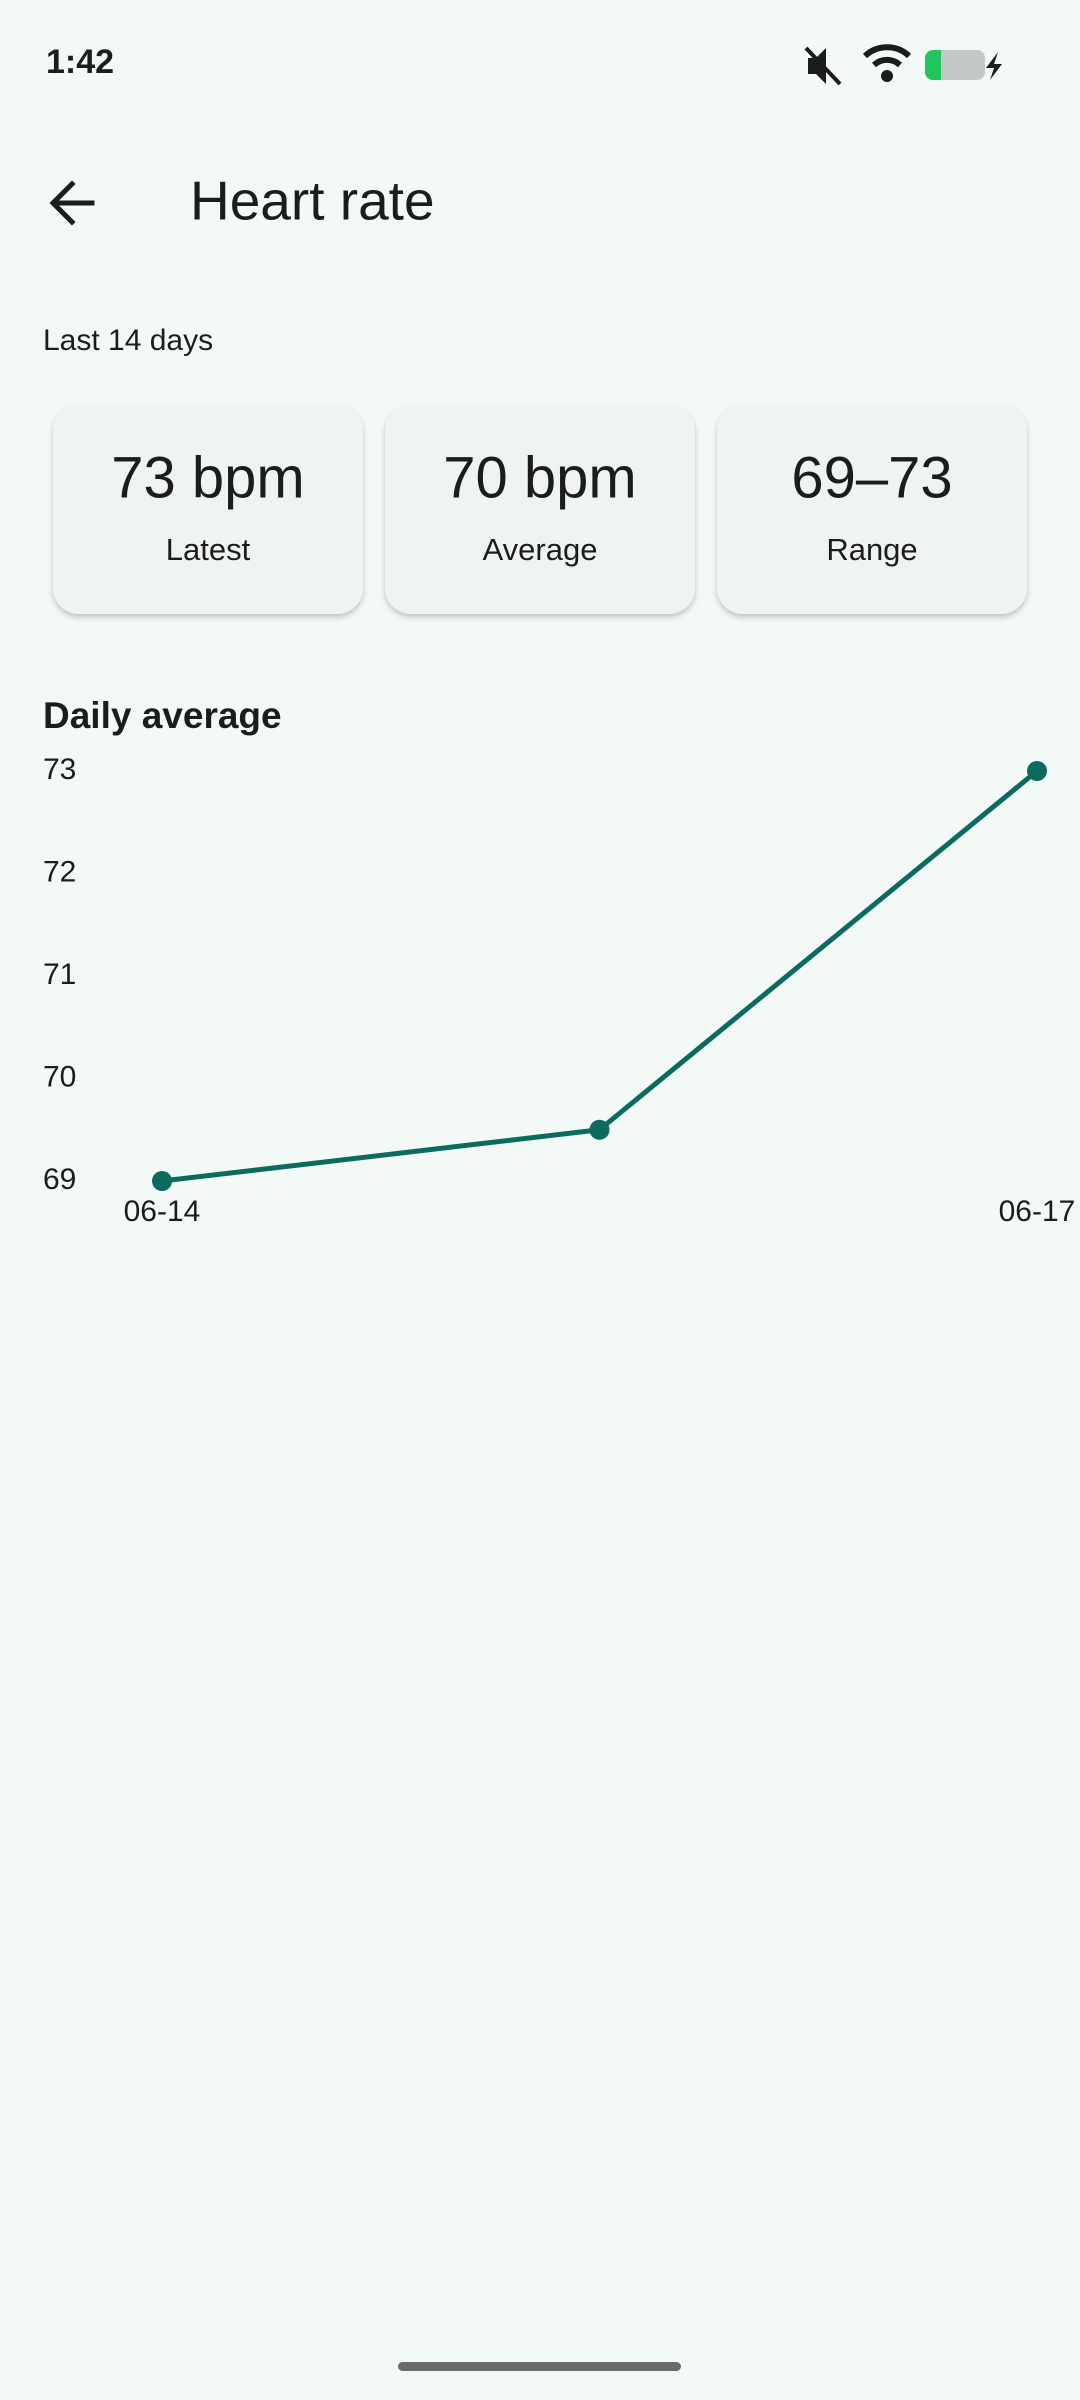  I want to click on stat-card: 70 bpm Average, so click(540, 509).